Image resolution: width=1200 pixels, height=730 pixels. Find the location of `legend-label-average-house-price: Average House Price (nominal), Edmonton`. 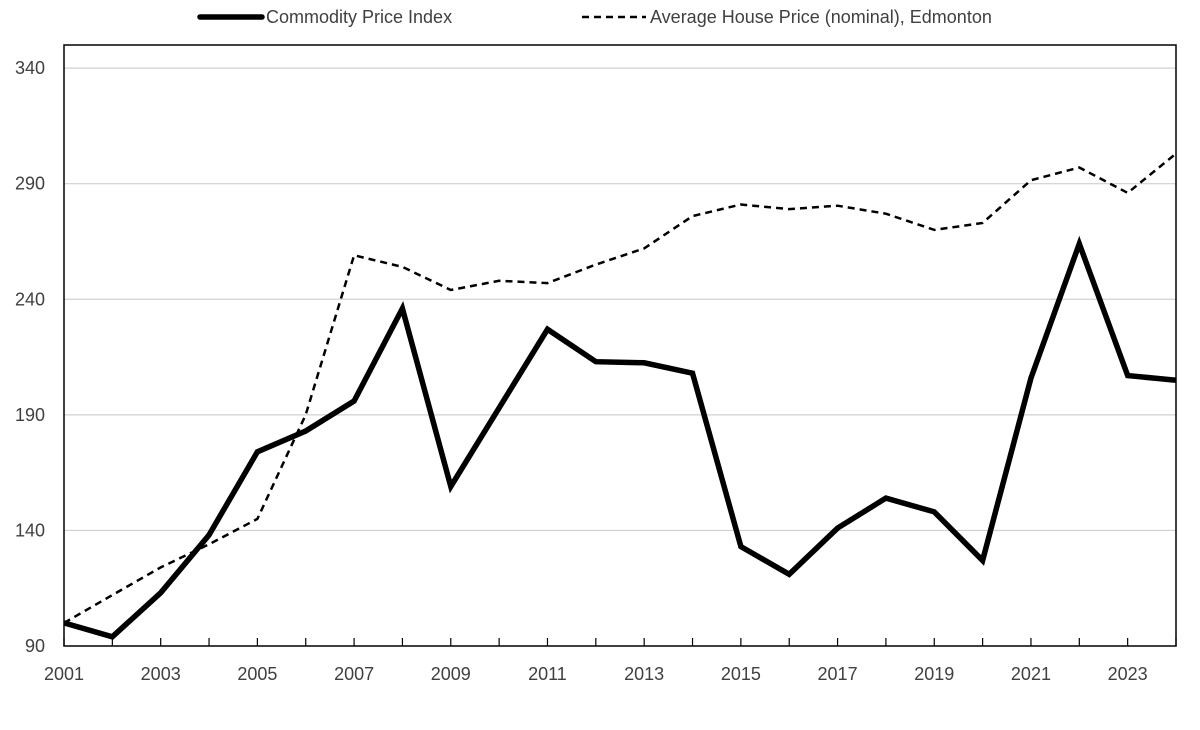

legend-label-average-house-price: Average House Price (nominal), Edmonton is located at coordinates (821, 17).